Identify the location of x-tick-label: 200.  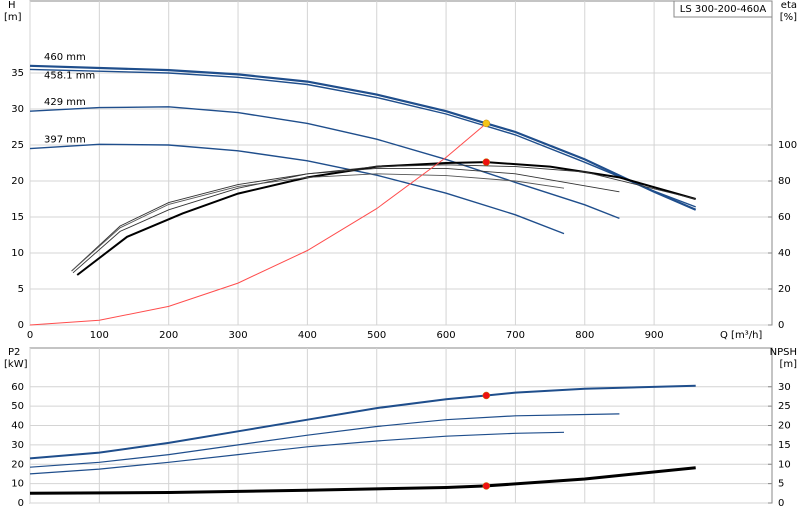
(168, 335).